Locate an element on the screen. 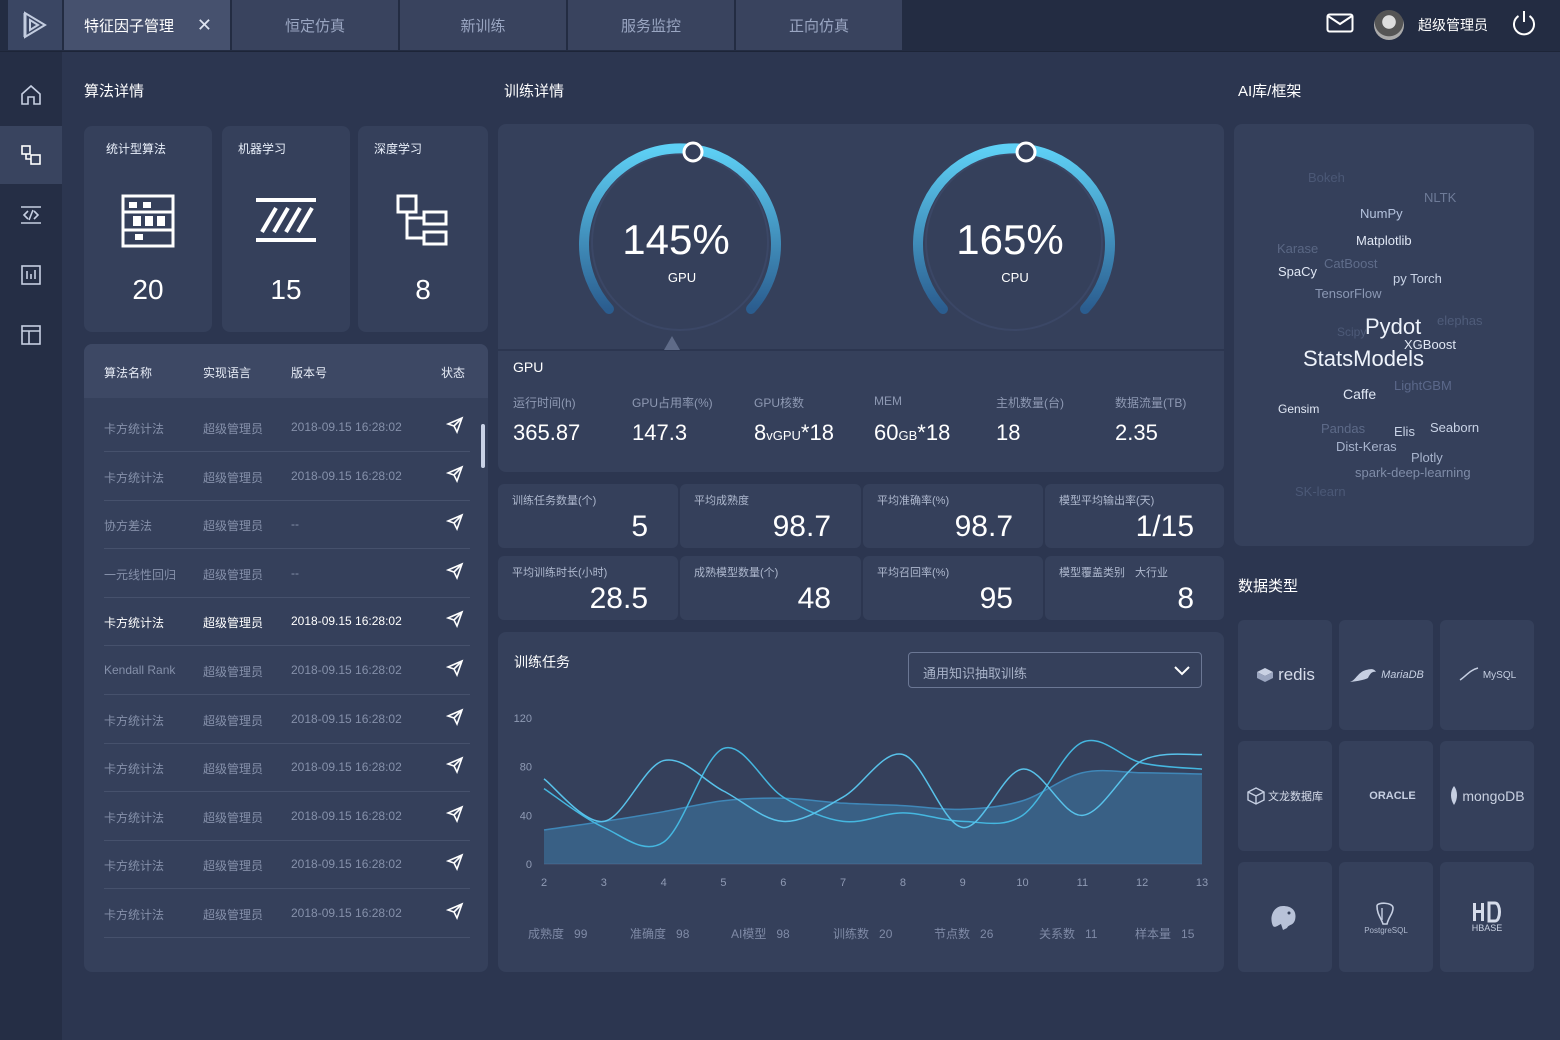 The width and height of the screenshot is (1560, 1040). sidebar-item-factor is located at coordinates (31, 155).